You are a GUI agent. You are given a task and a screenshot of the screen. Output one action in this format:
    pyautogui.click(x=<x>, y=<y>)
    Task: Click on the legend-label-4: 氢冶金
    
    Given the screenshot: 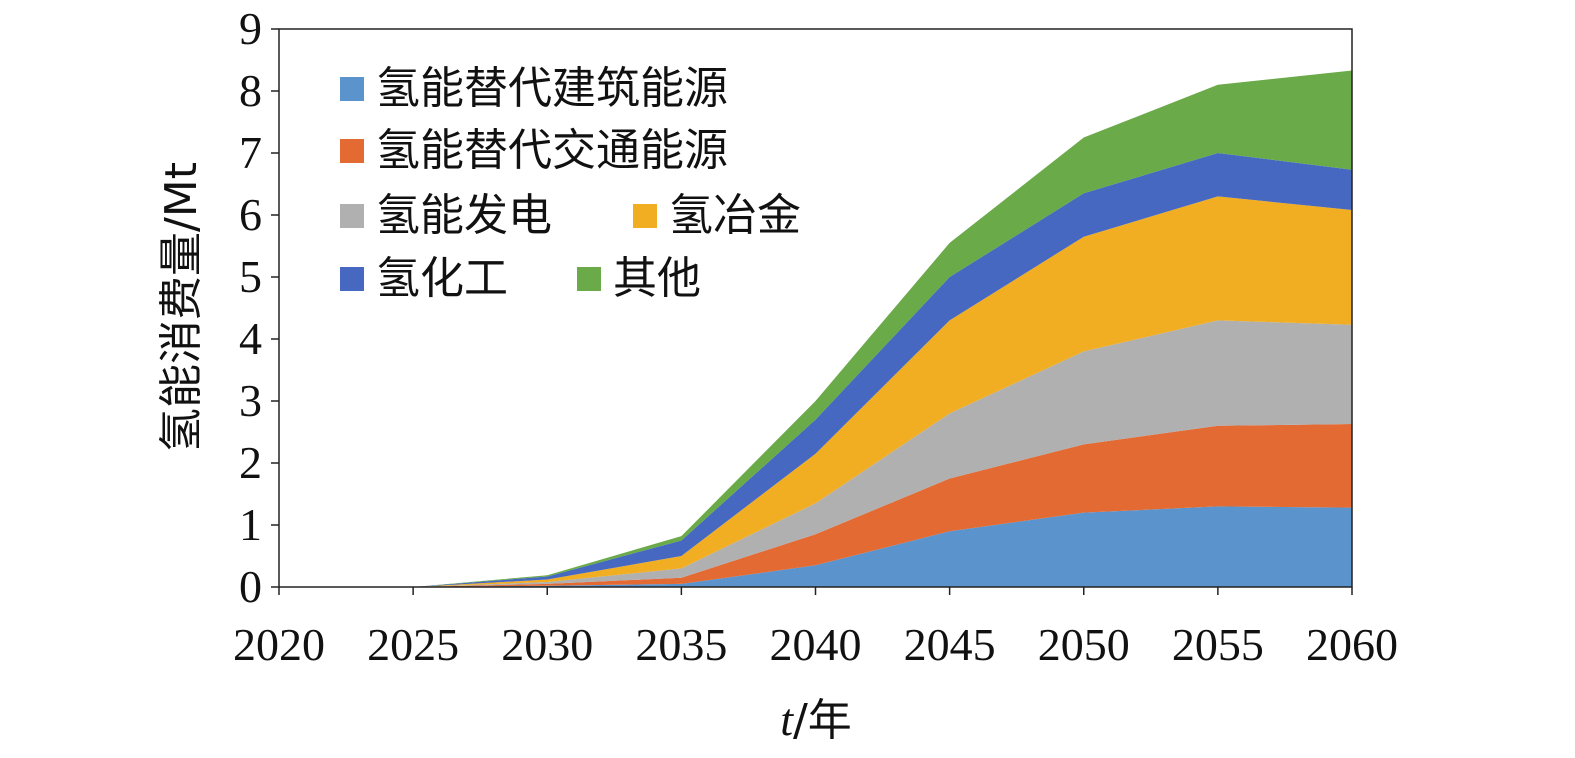 What is the action you would take?
    pyautogui.click(x=735, y=215)
    